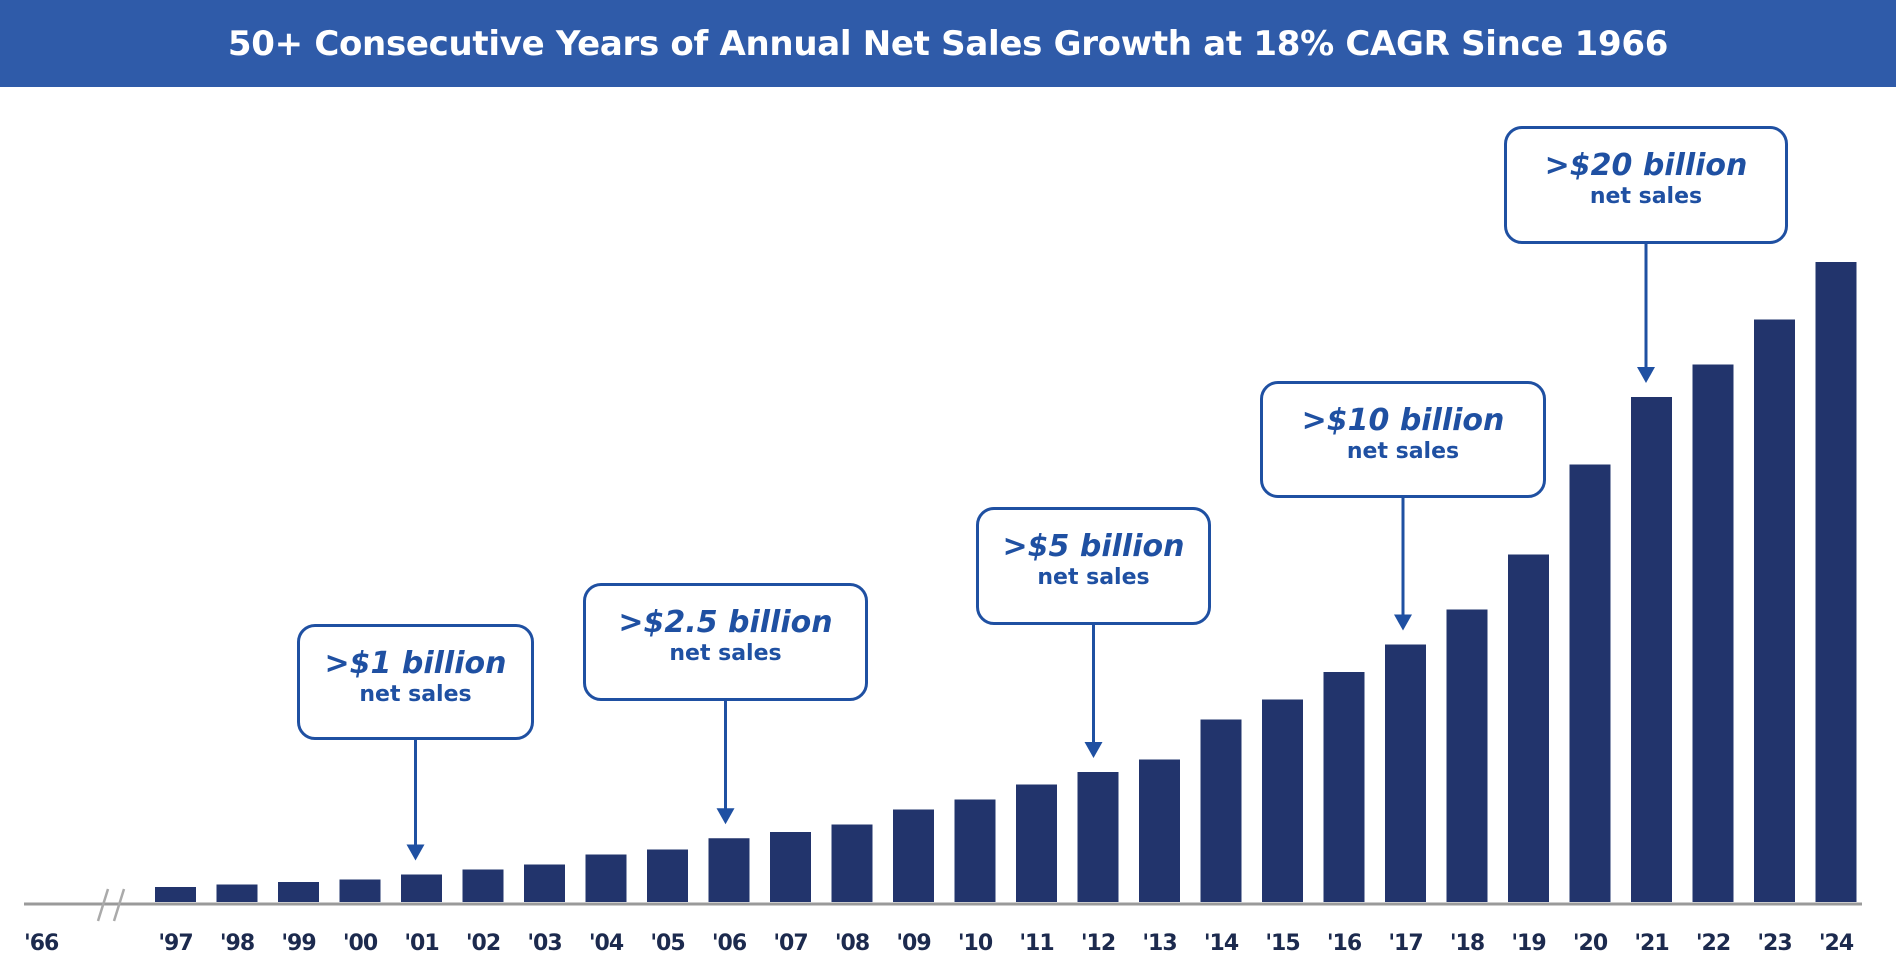  I want to click on x-tick-label-20: '20, so click(1590, 943).